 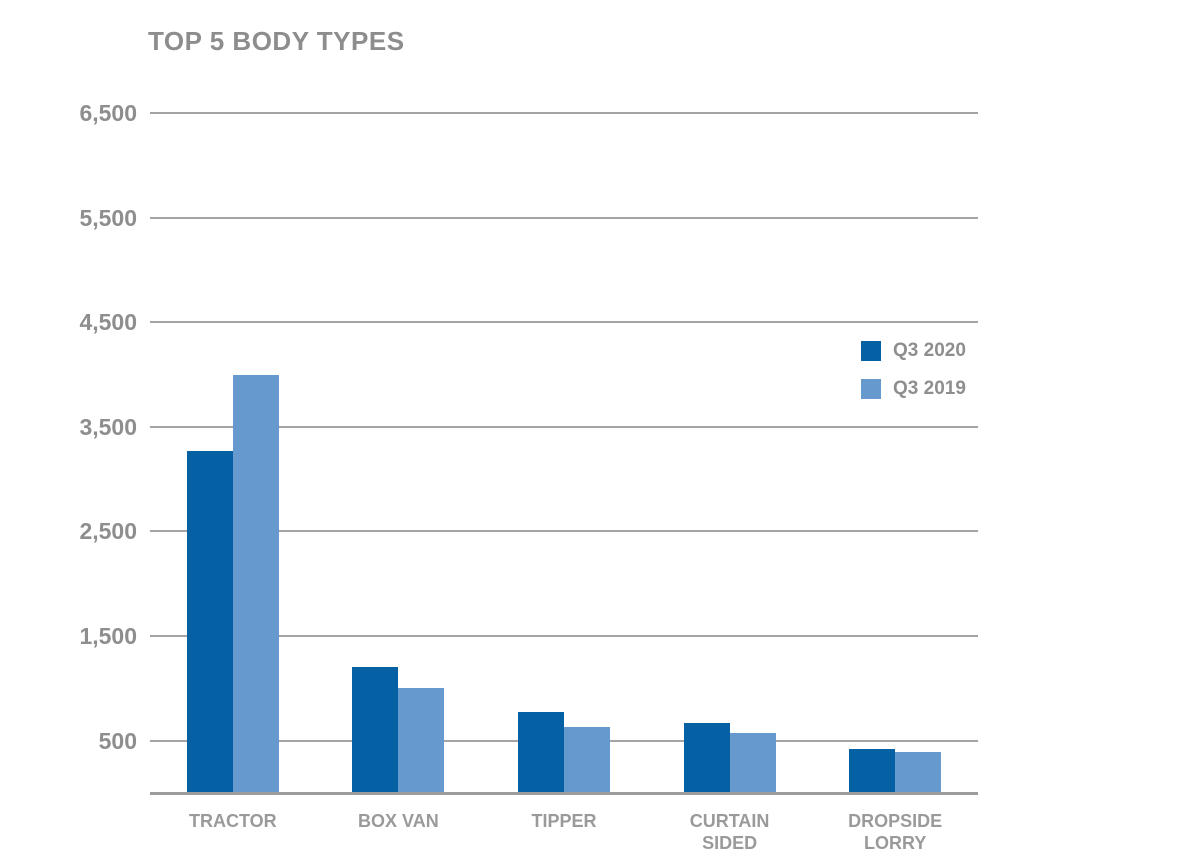 I want to click on bar-curtain-sided-q3-2020, so click(x=706, y=757).